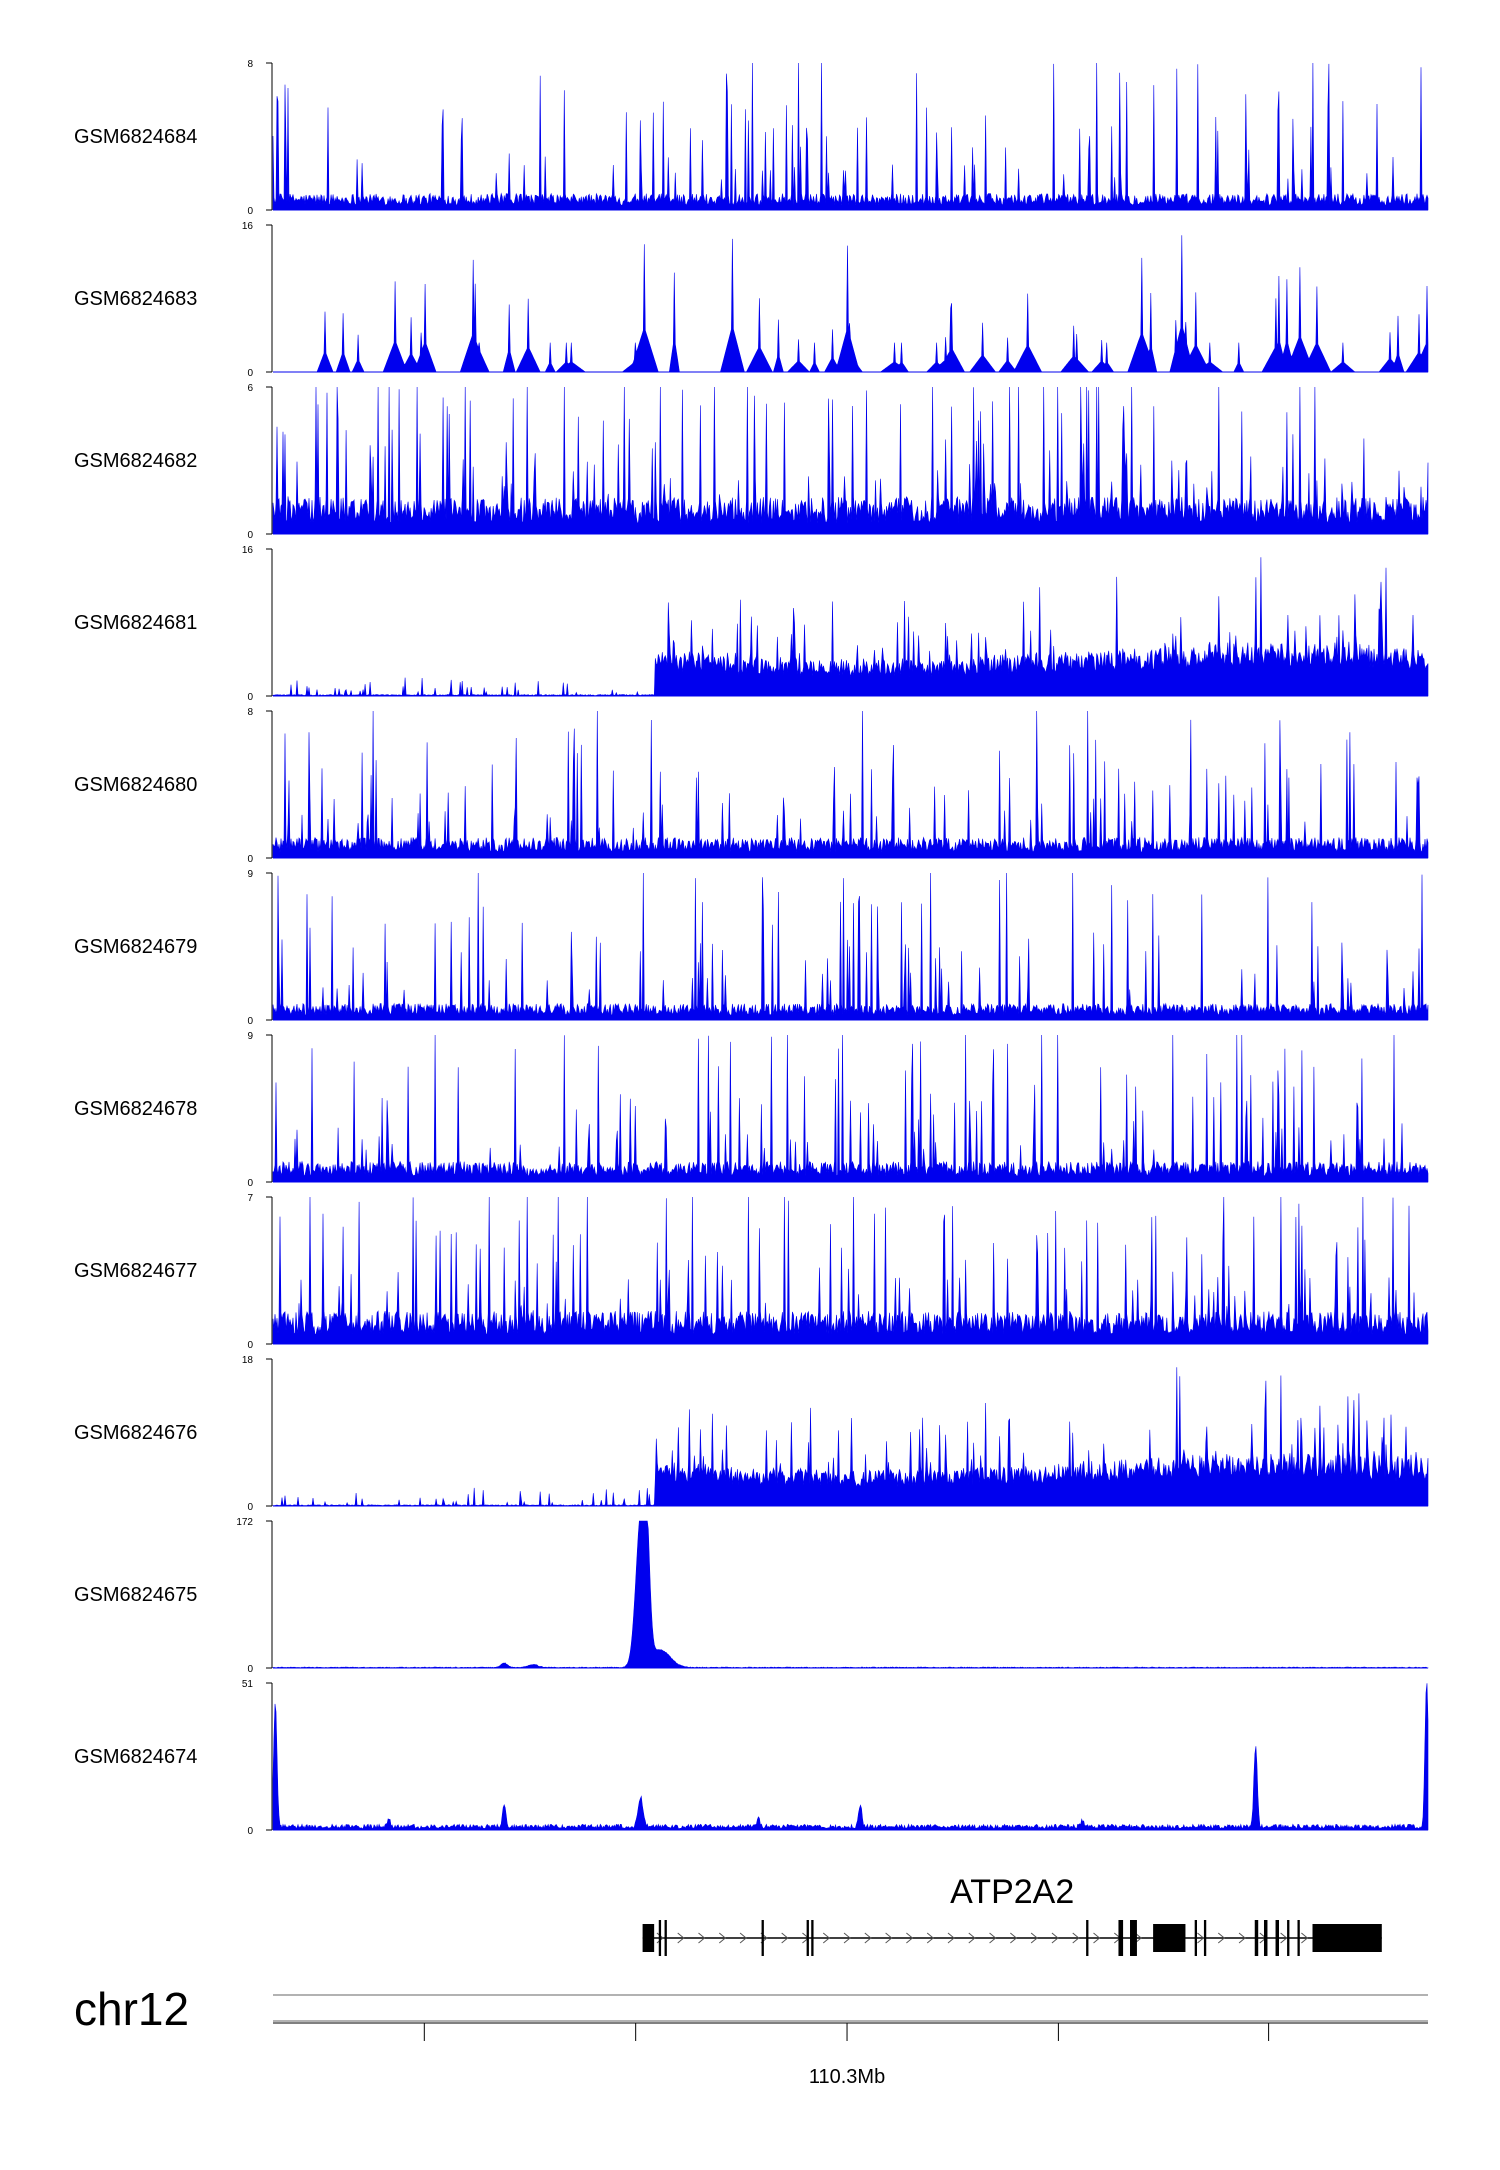  I want to click on track-GSM6824681: GSM6824681 16 0, so click(751, 624).